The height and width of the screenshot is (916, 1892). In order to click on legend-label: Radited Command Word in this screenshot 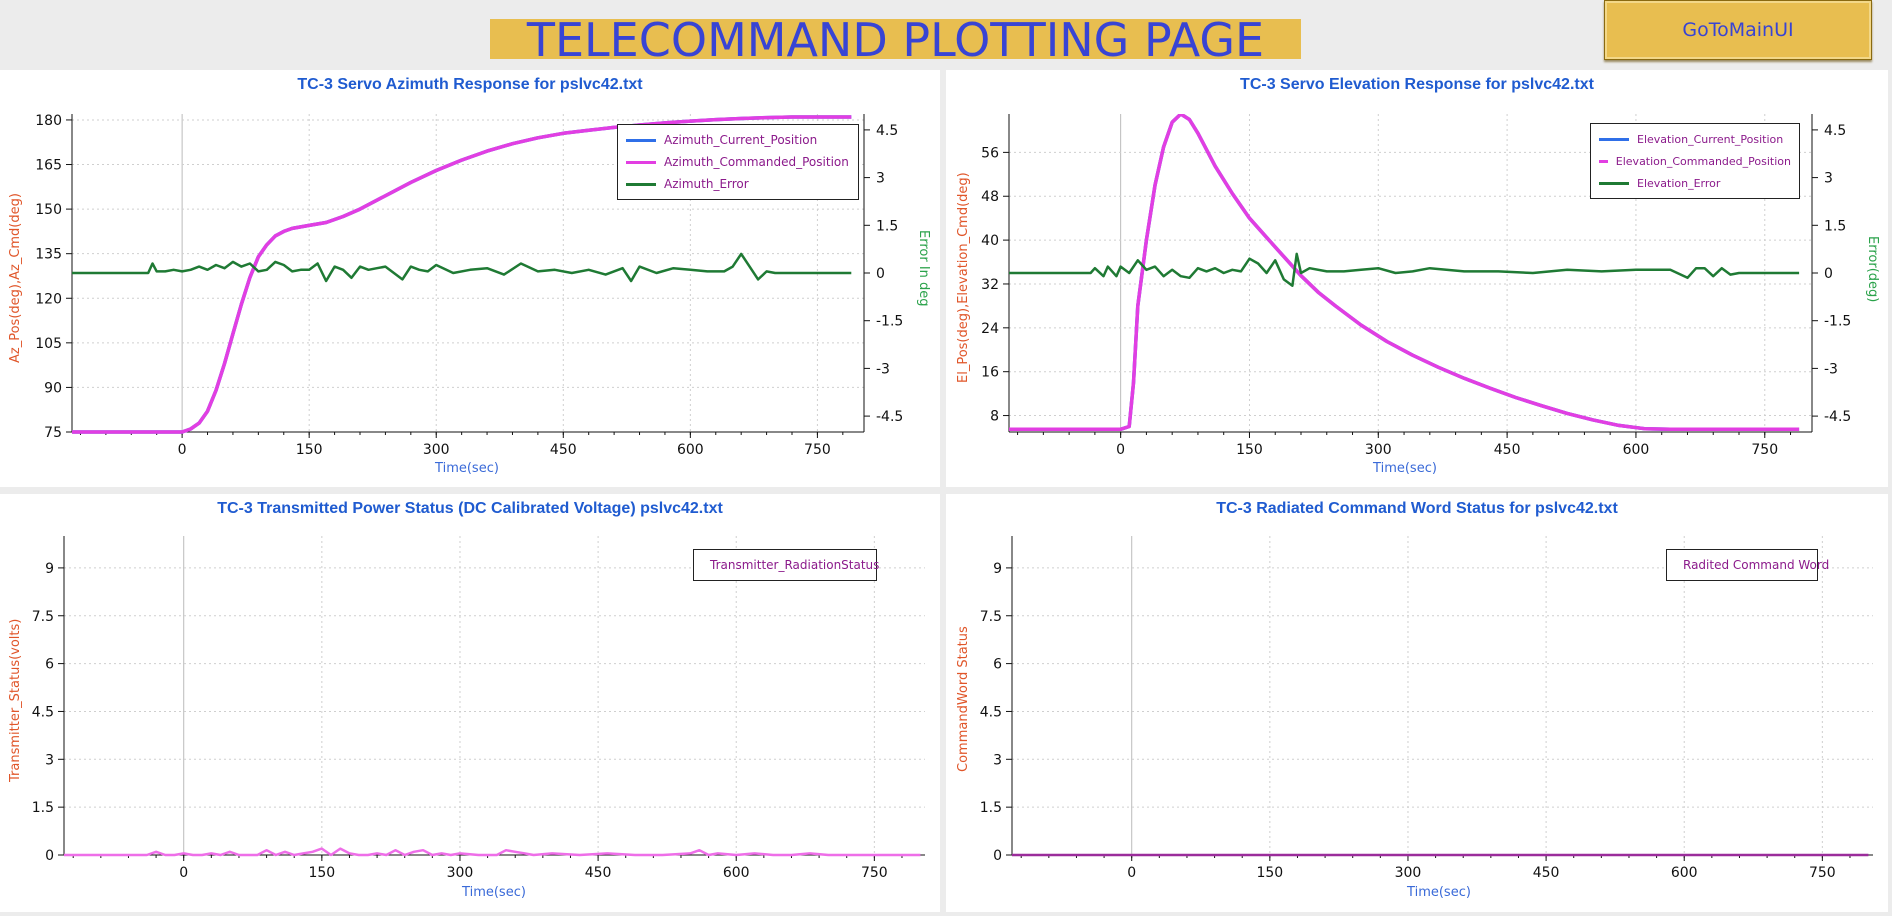, I will do `click(1756, 565)`.